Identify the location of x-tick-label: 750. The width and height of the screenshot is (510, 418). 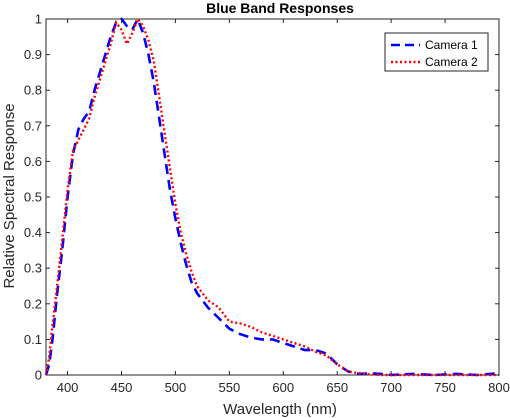
(445, 387).